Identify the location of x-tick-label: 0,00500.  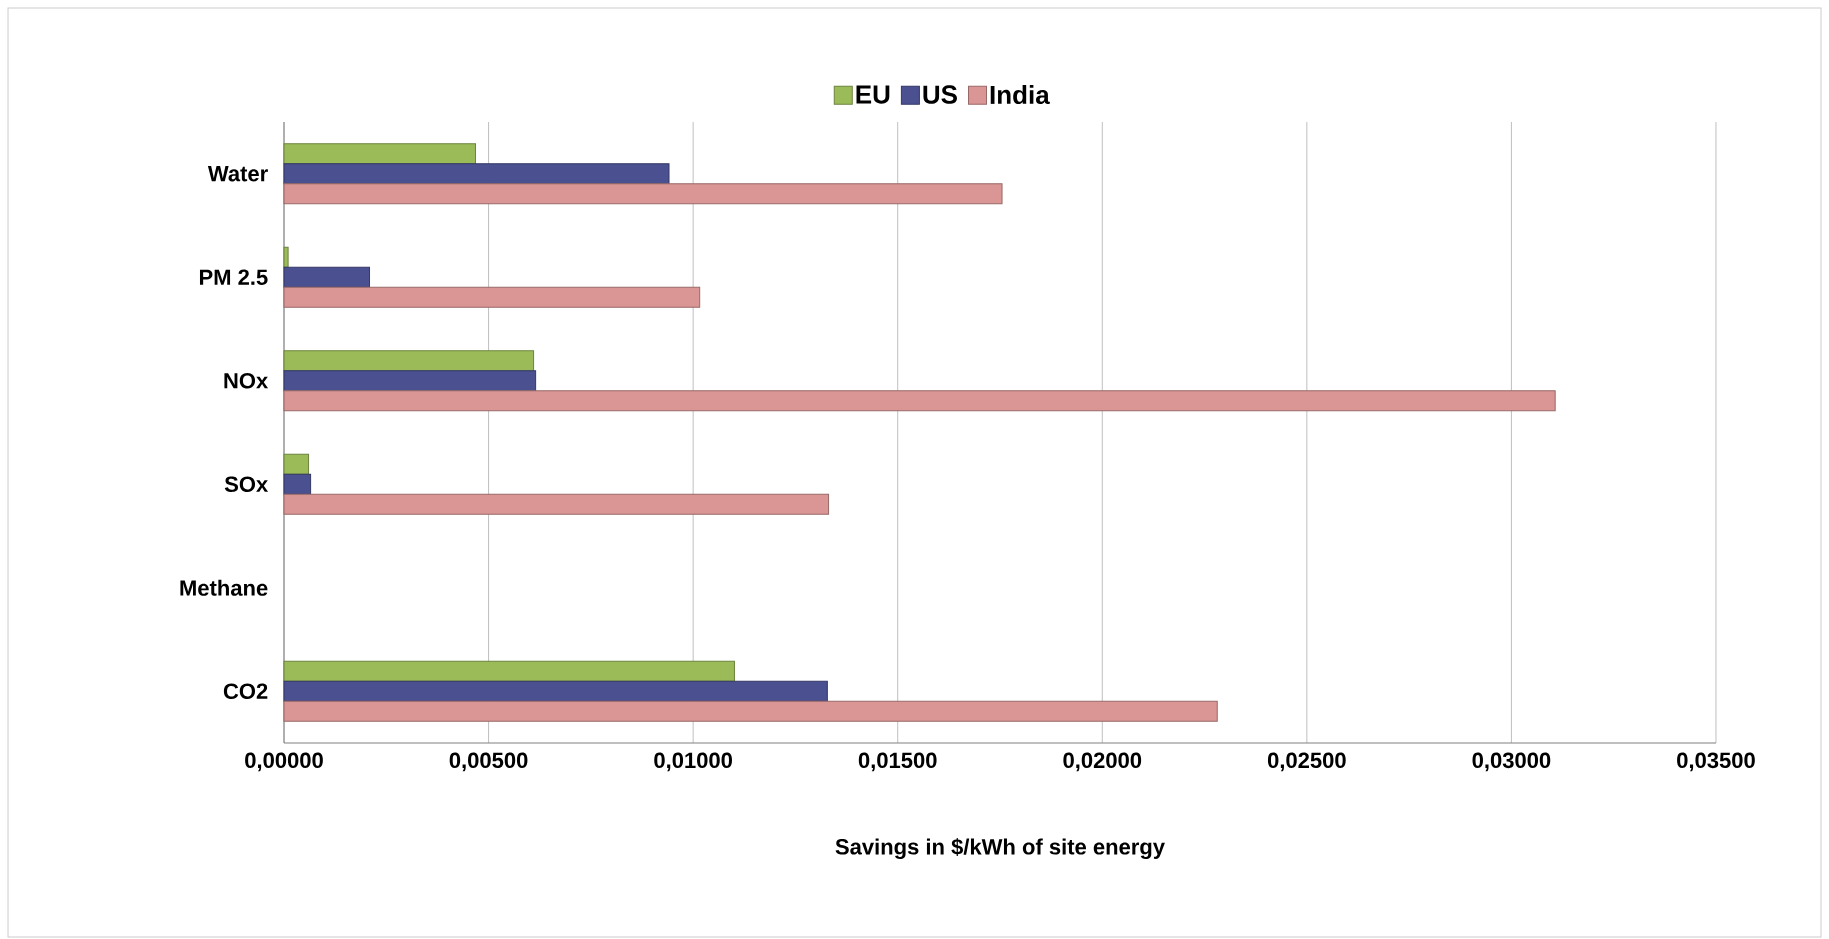
(488, 762).